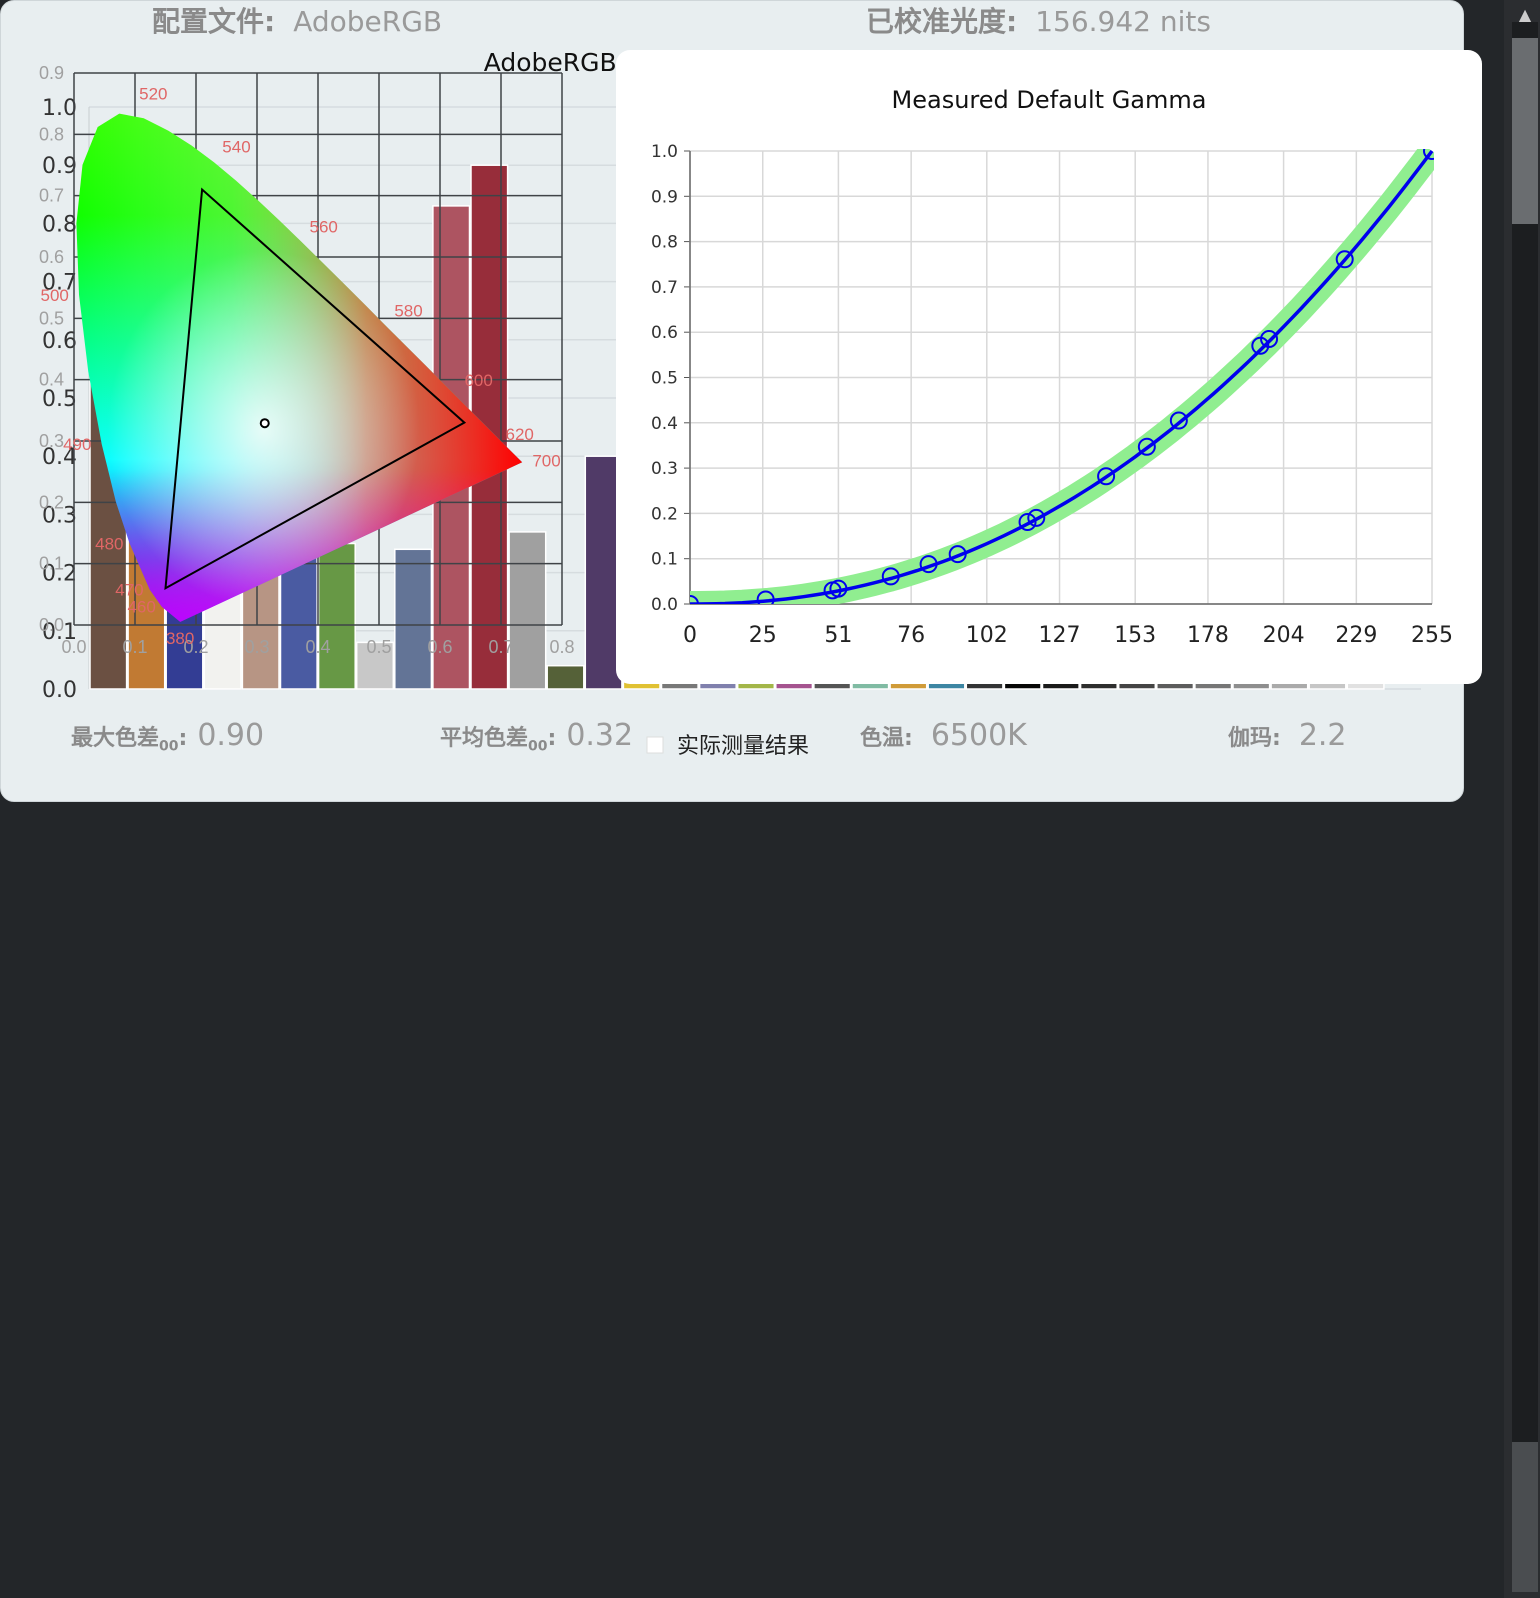  I want to click on max-delta-e: 最大色差00: 0.90, so click(167, 736).